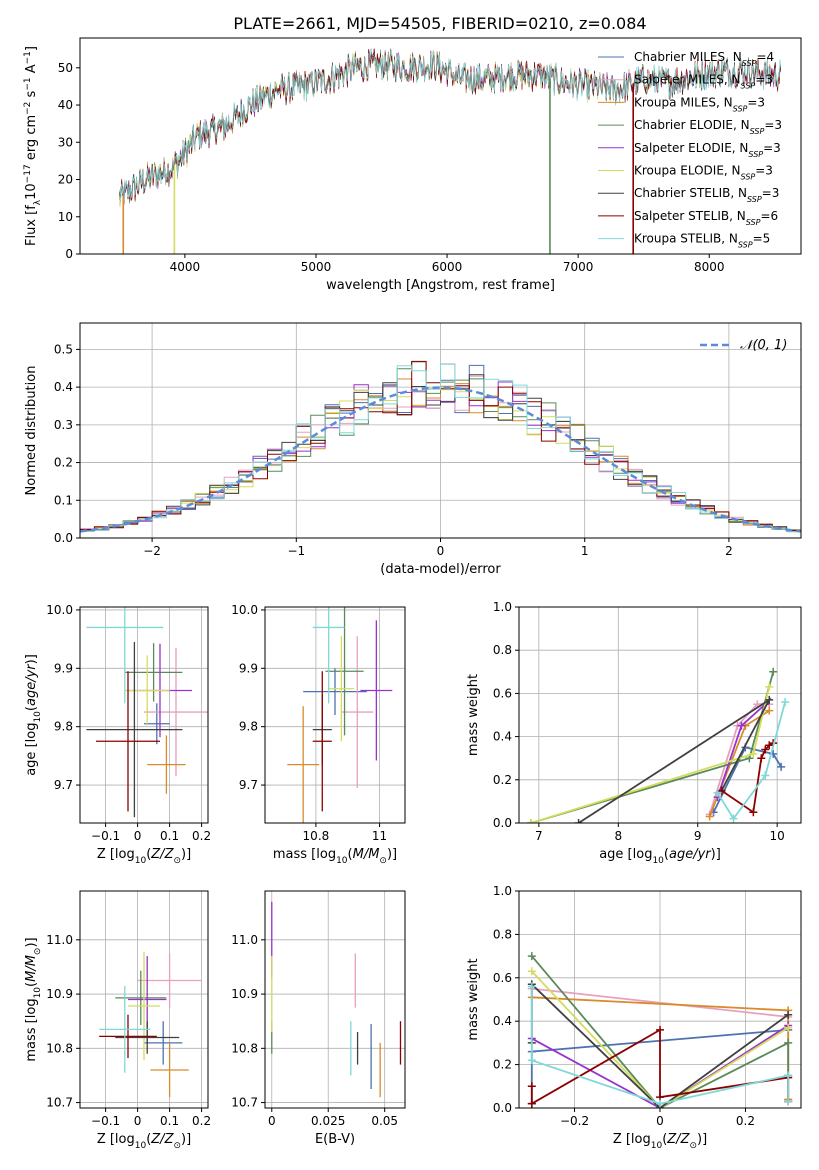  I want to click on legend-label: Salpeter STELIB, NSSP=6, so click(706, 218).